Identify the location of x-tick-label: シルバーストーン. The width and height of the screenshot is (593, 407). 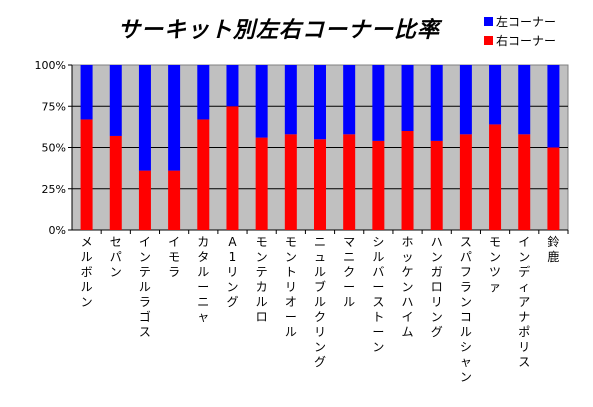
(378, 294).